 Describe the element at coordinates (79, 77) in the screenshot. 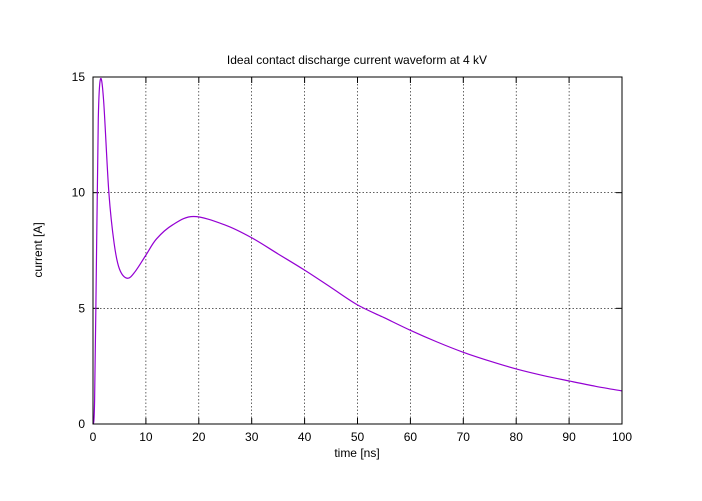

I see `y-tick-label: 15` at that location.